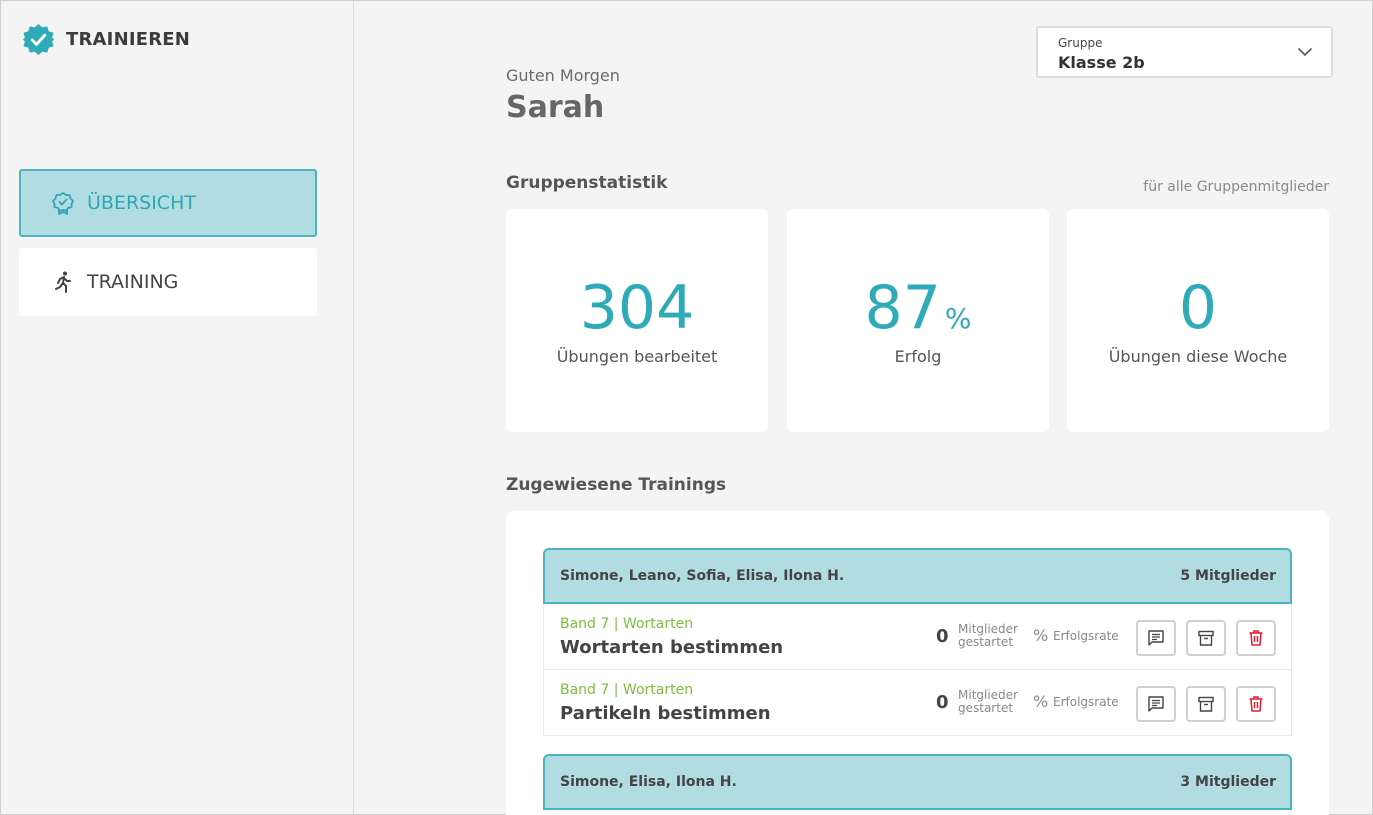 The height and width of the screenshot is (815, 1373). Describe the element at coordinates (958, 318) in the screenshot. I see `stat-unit: %` at that location.